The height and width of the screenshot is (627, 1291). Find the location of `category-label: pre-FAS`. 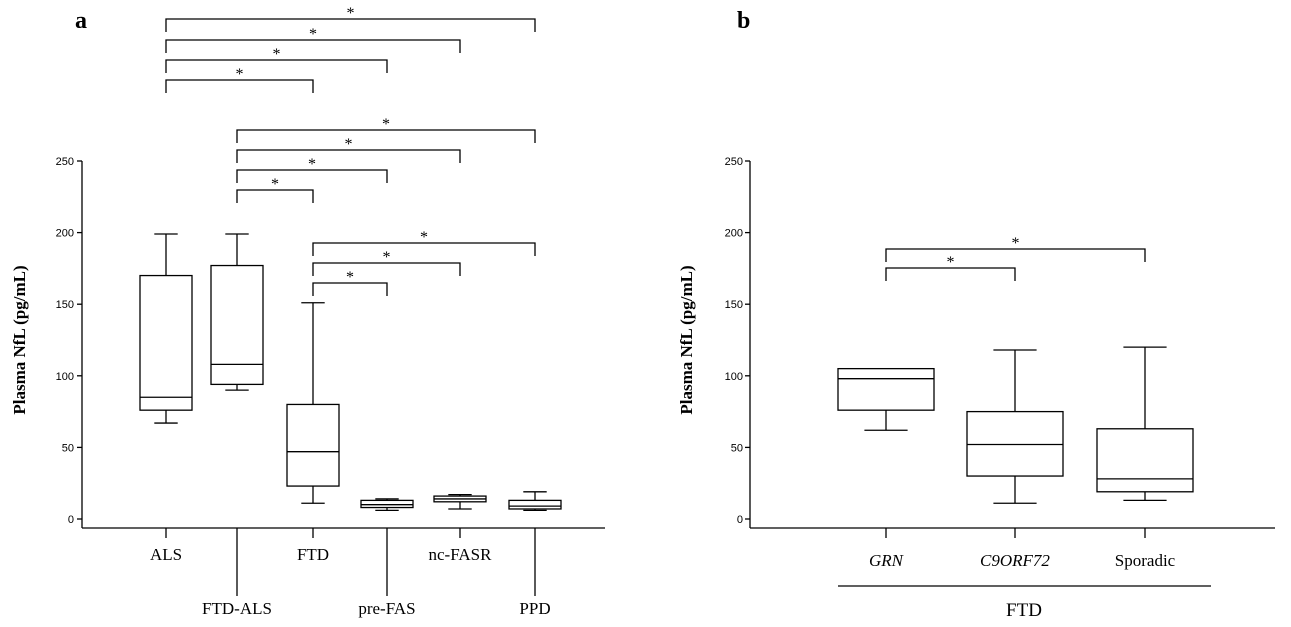

category-label: pre-FAS is located at coordinates (386, 608).